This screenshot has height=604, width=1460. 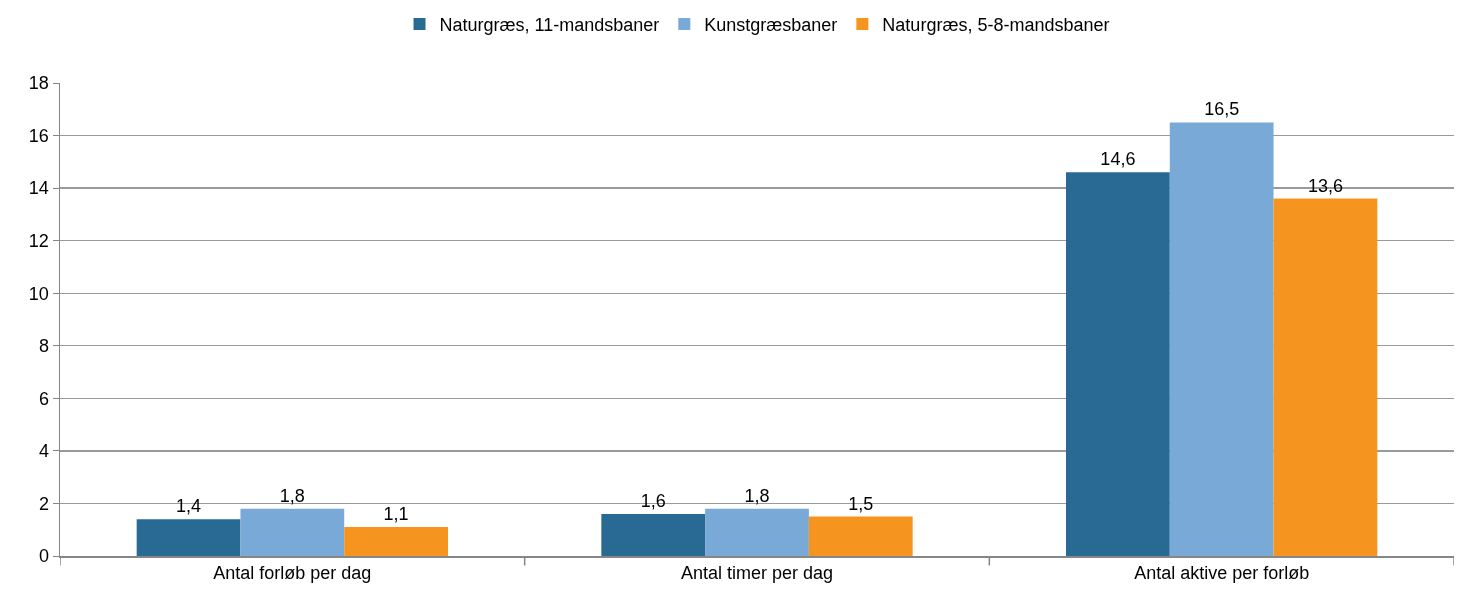 I want to click on x-tick-label: Antal aktive per forløb, so click(x=1222, y=573).